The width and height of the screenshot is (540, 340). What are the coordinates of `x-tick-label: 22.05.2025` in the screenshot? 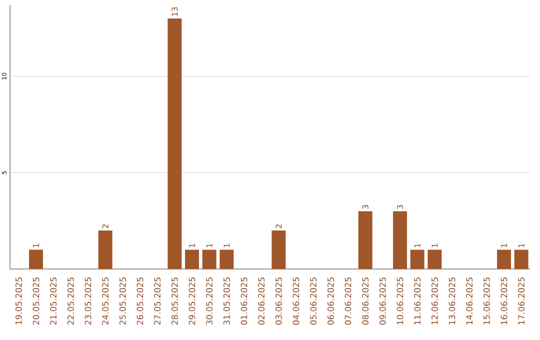 It's located at (70, 301).